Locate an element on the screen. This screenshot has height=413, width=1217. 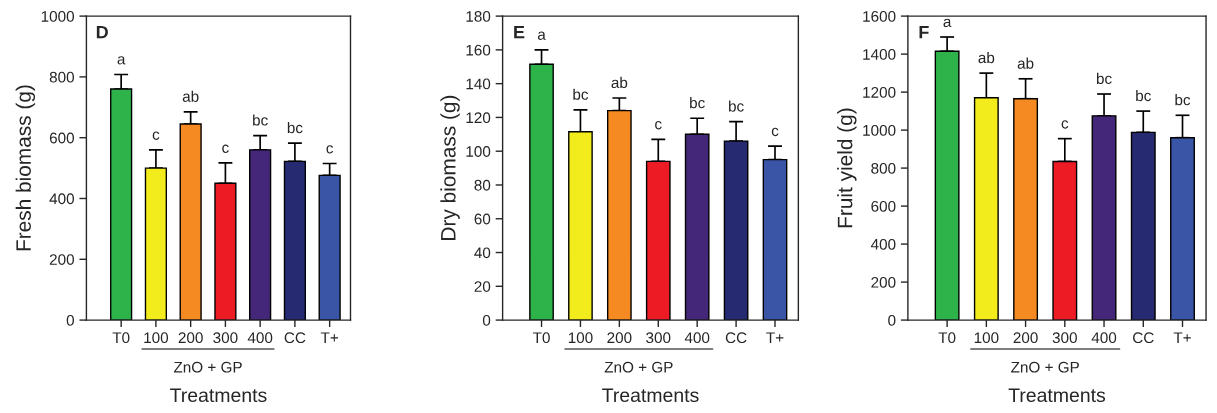
y-tick-label: 120 is located at coordinates (478, 118).